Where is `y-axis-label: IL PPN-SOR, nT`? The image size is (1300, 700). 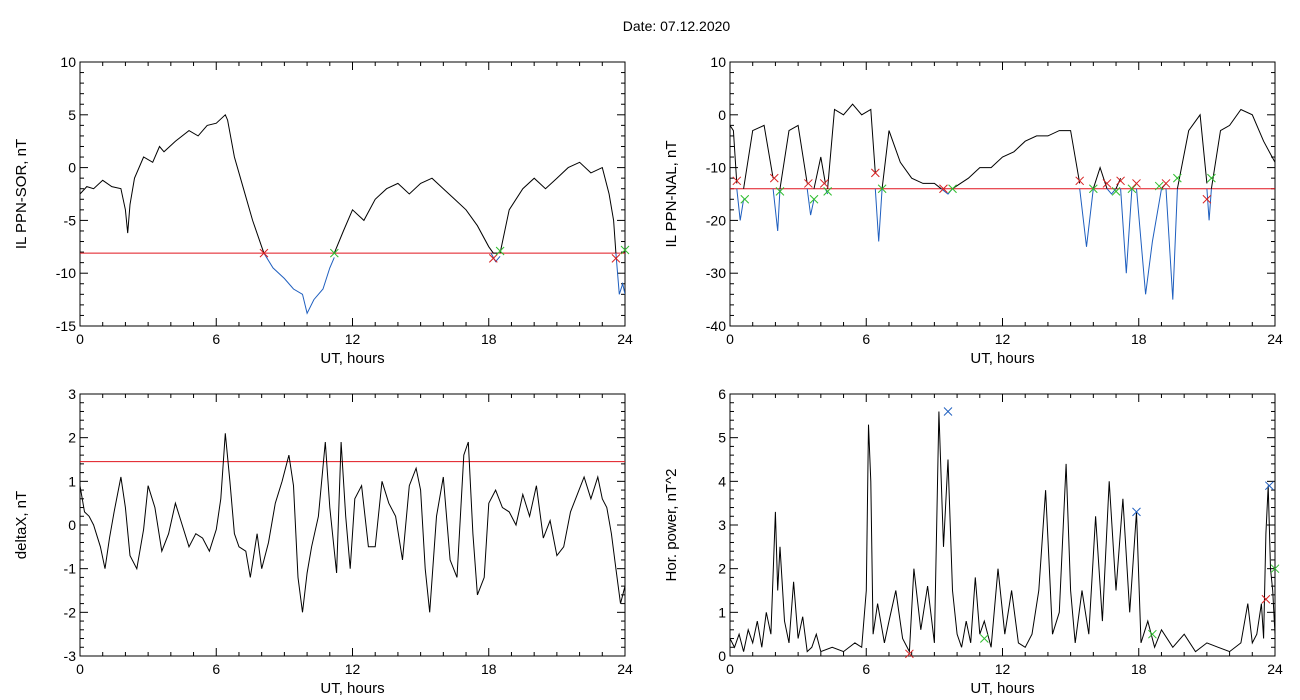 y-axis-label: IL PPN-SOR, nT is located at coordinates (21, 194).